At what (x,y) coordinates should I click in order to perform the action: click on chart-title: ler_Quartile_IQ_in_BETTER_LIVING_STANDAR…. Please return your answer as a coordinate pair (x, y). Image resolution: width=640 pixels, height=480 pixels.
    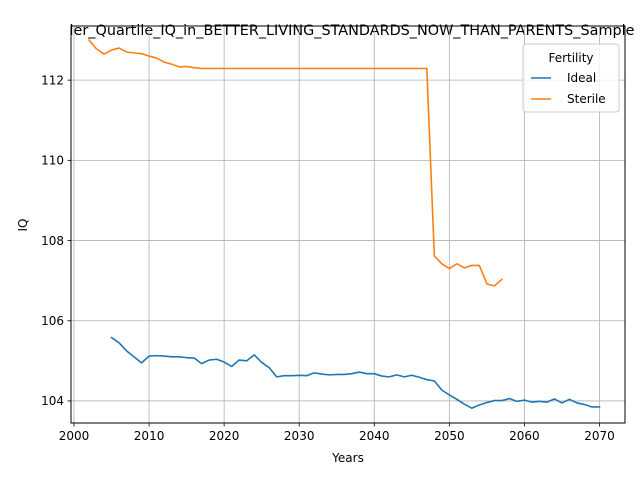
    Looking at the image, I should click on (352, 31).